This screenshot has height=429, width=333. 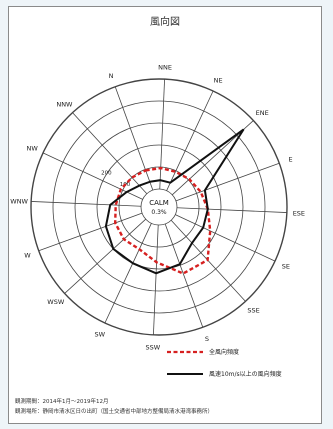 I want to click on calm-label: CALM, so click(x=159, y=203).